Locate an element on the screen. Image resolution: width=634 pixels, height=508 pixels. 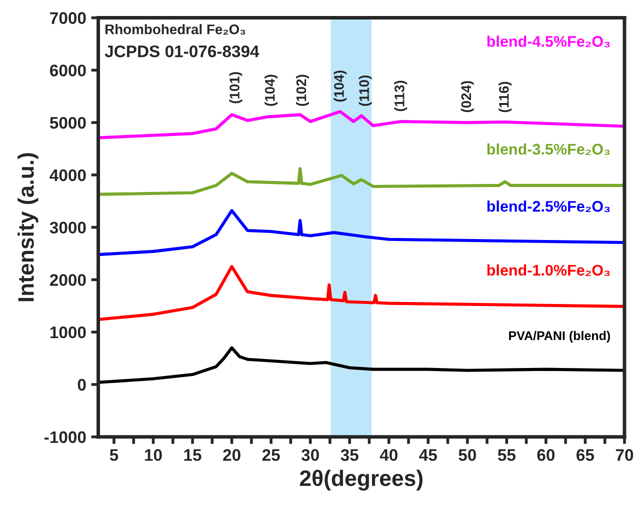
series-label: blend-3.5%Fe₂O₃ is located at coordinates (548, 149).